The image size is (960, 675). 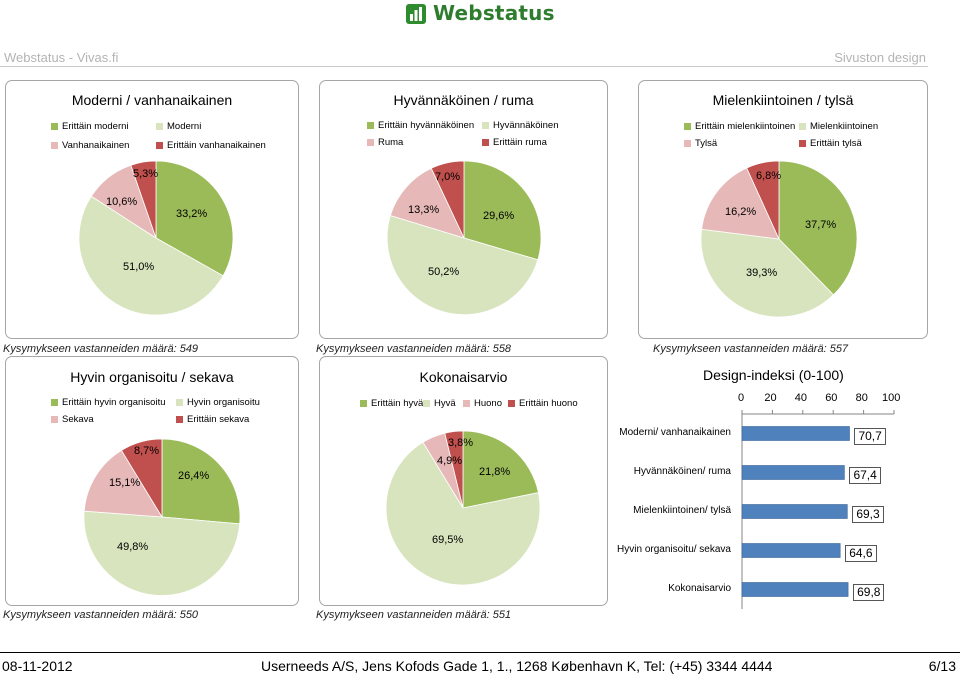 I want to click on header-divider, so click(x=464, y=66).